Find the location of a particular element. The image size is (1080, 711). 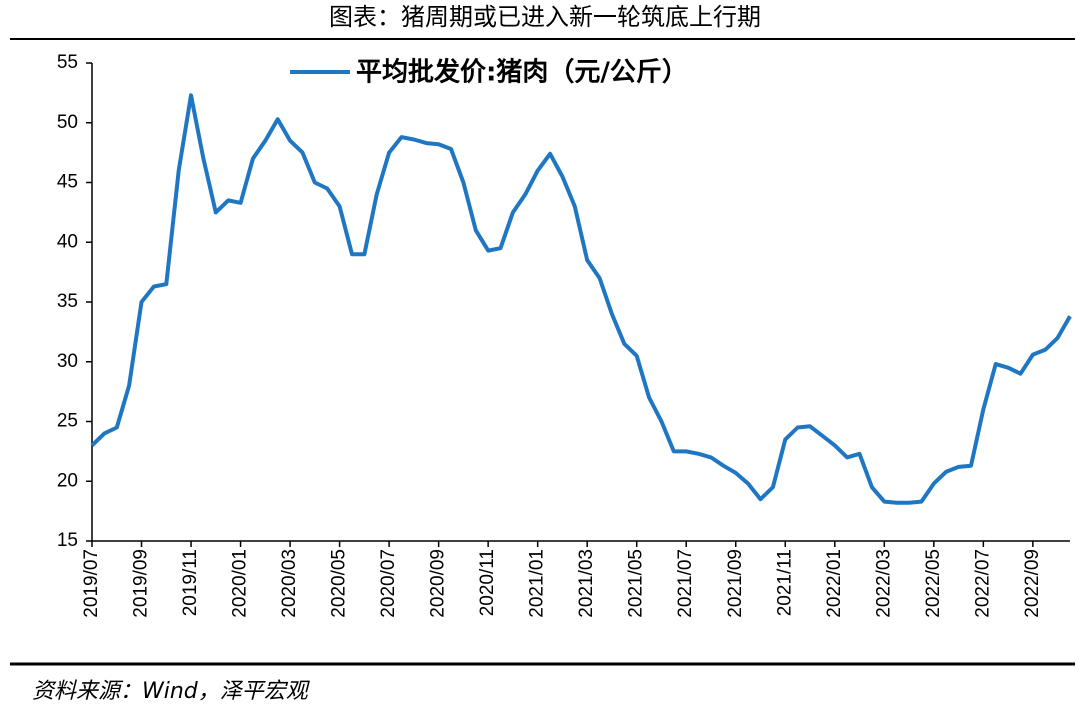

y-tick-label: 15 is located at coordinates (67, 540).